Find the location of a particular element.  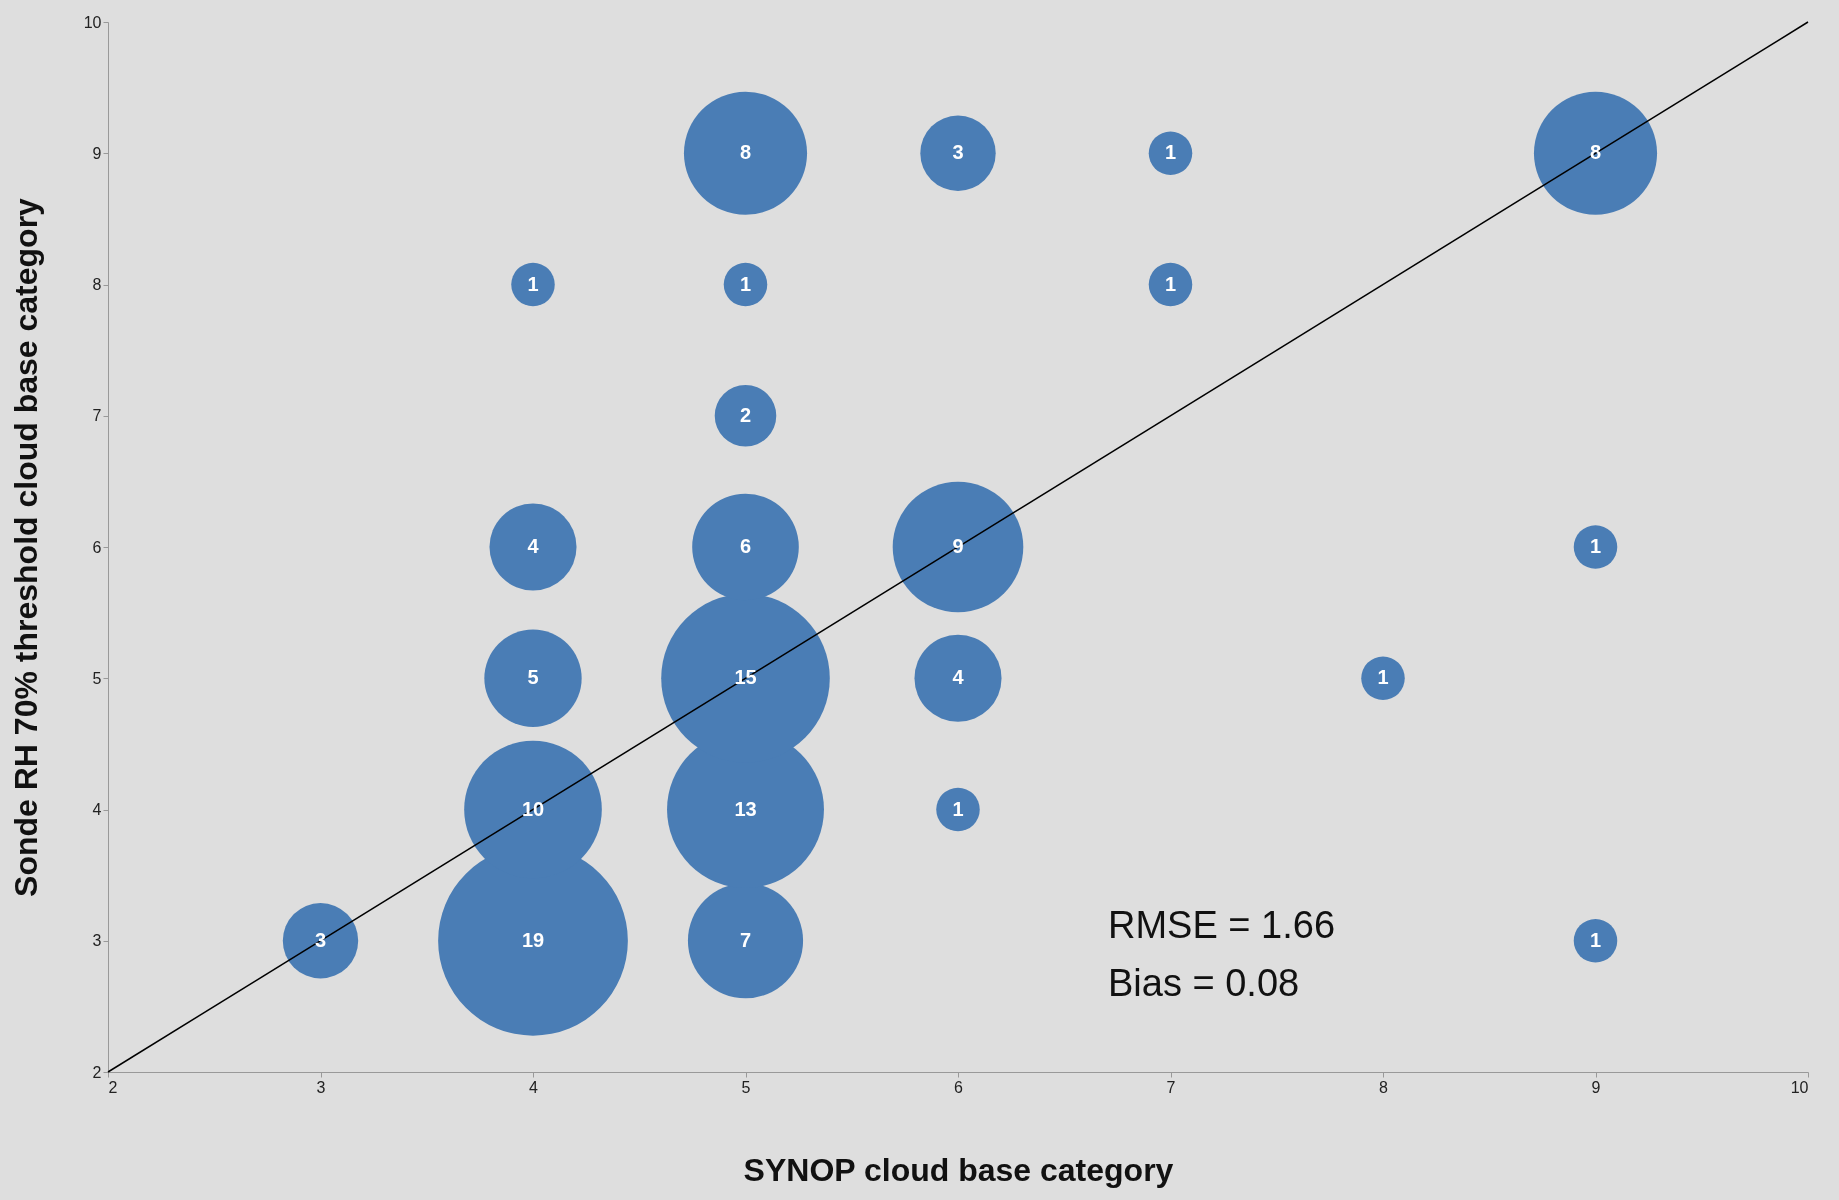

x-tick-label: 3 is located at coordinates (321, 1087).